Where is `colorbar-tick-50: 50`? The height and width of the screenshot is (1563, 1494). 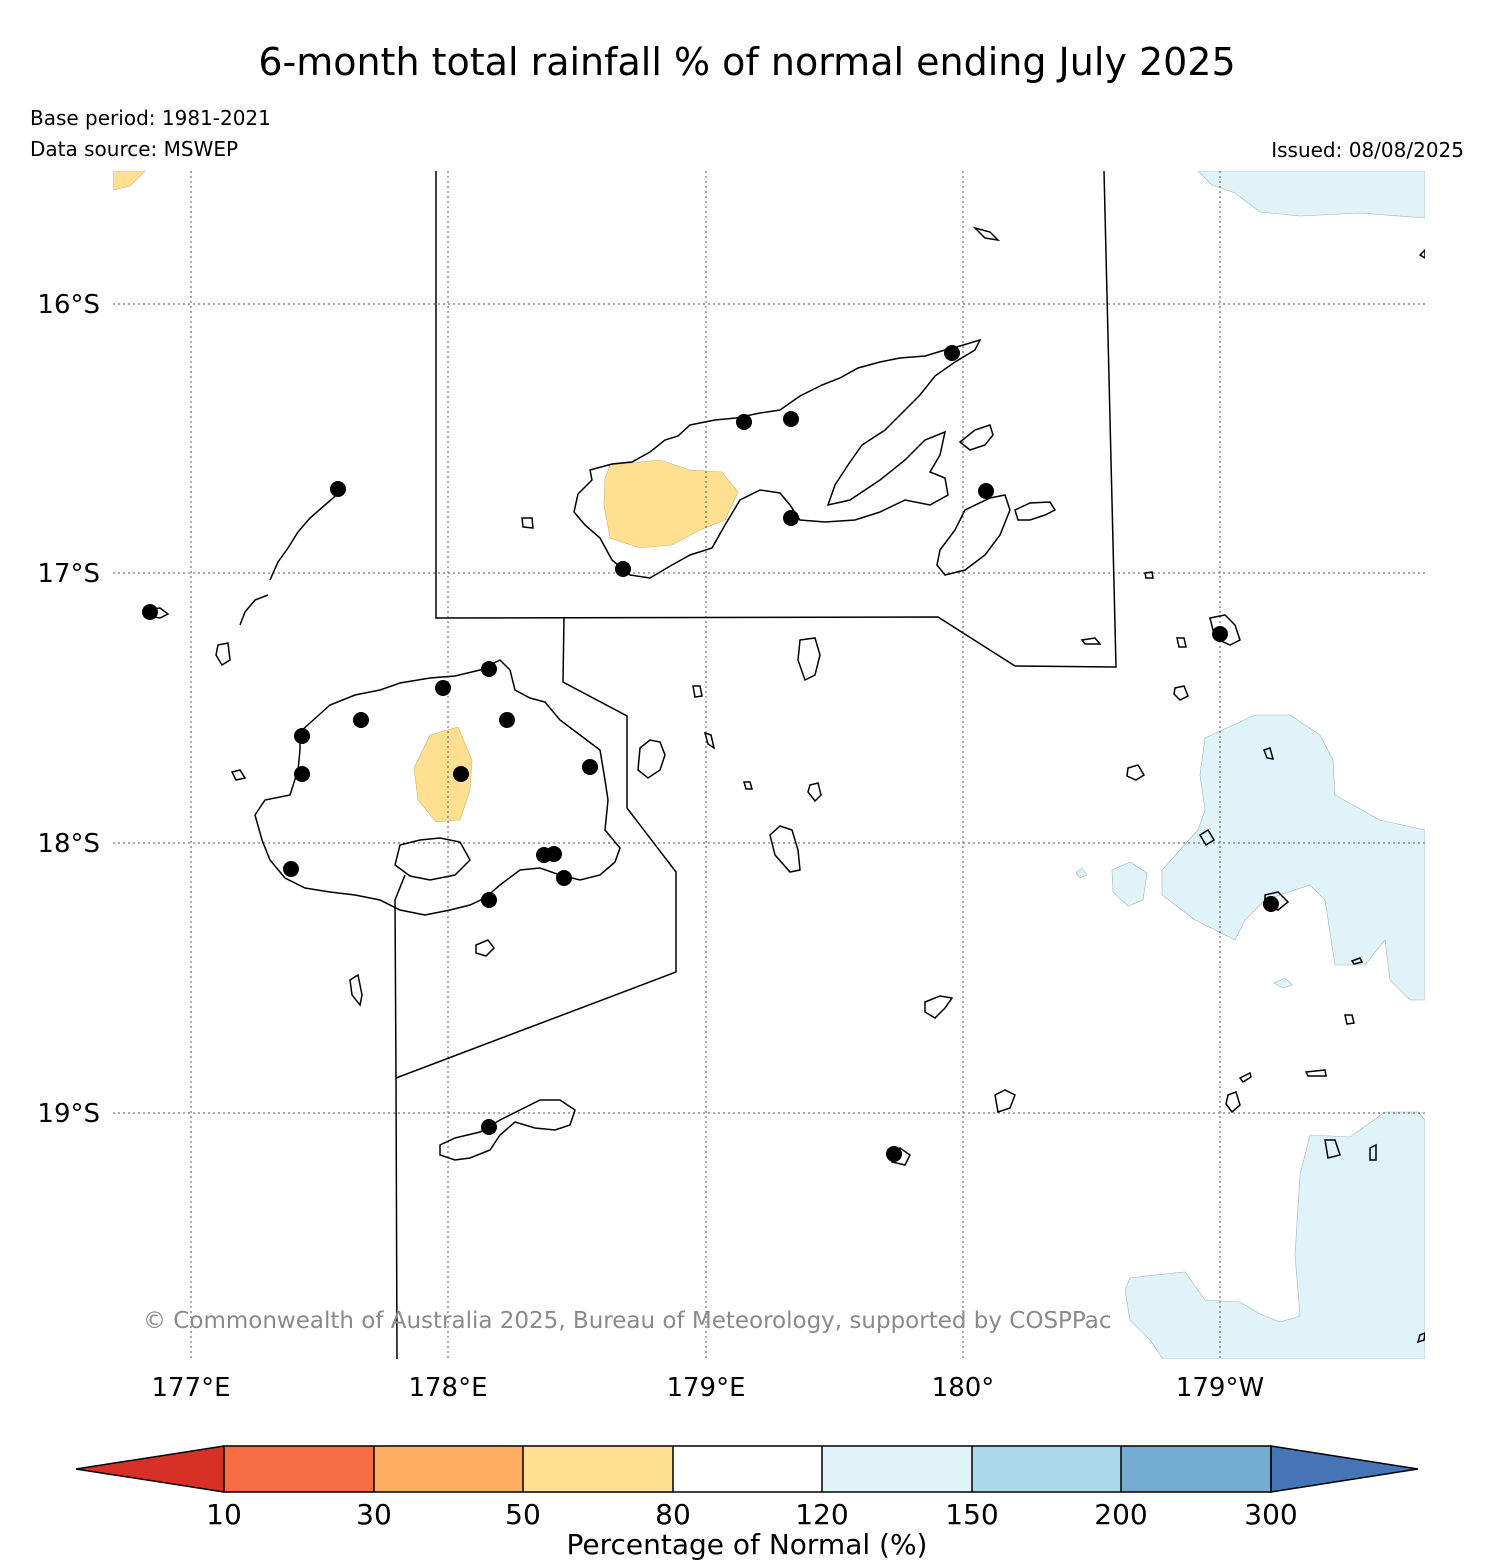 colorbar-tick-50: 50 is located at coordinates (523, 1514).